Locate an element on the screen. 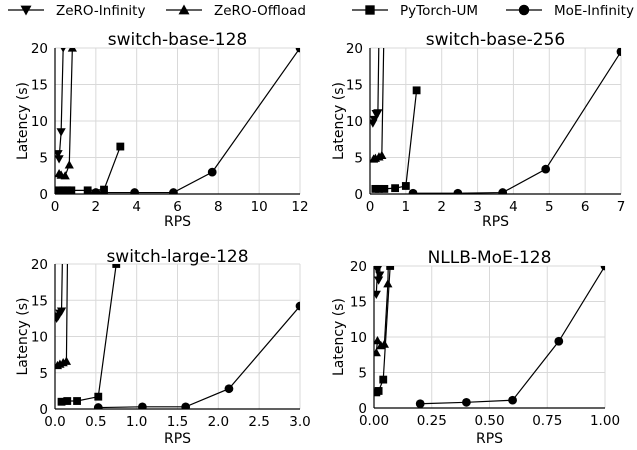 This screenshot has height=450, width=637. series-line-zero-infinity is located at coordinates (59, 291).